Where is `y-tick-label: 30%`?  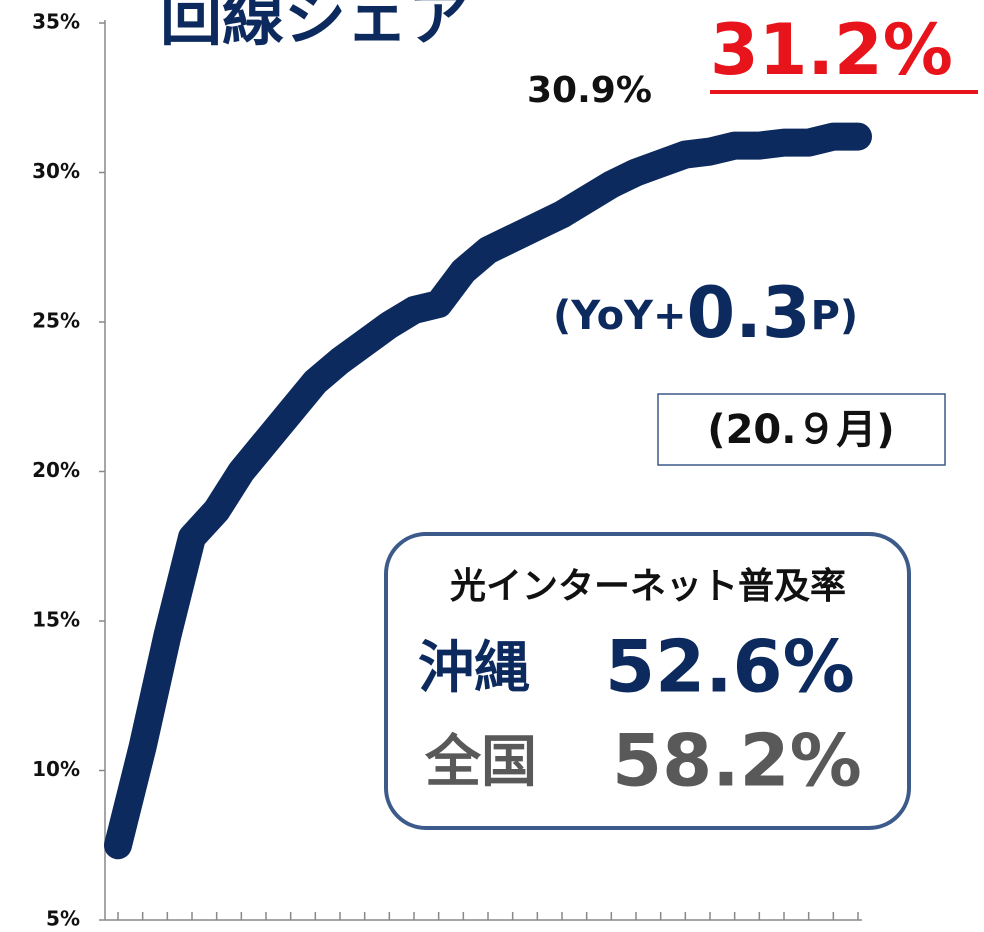
y-tick-label: 30% is located at coordinates (56, 171).